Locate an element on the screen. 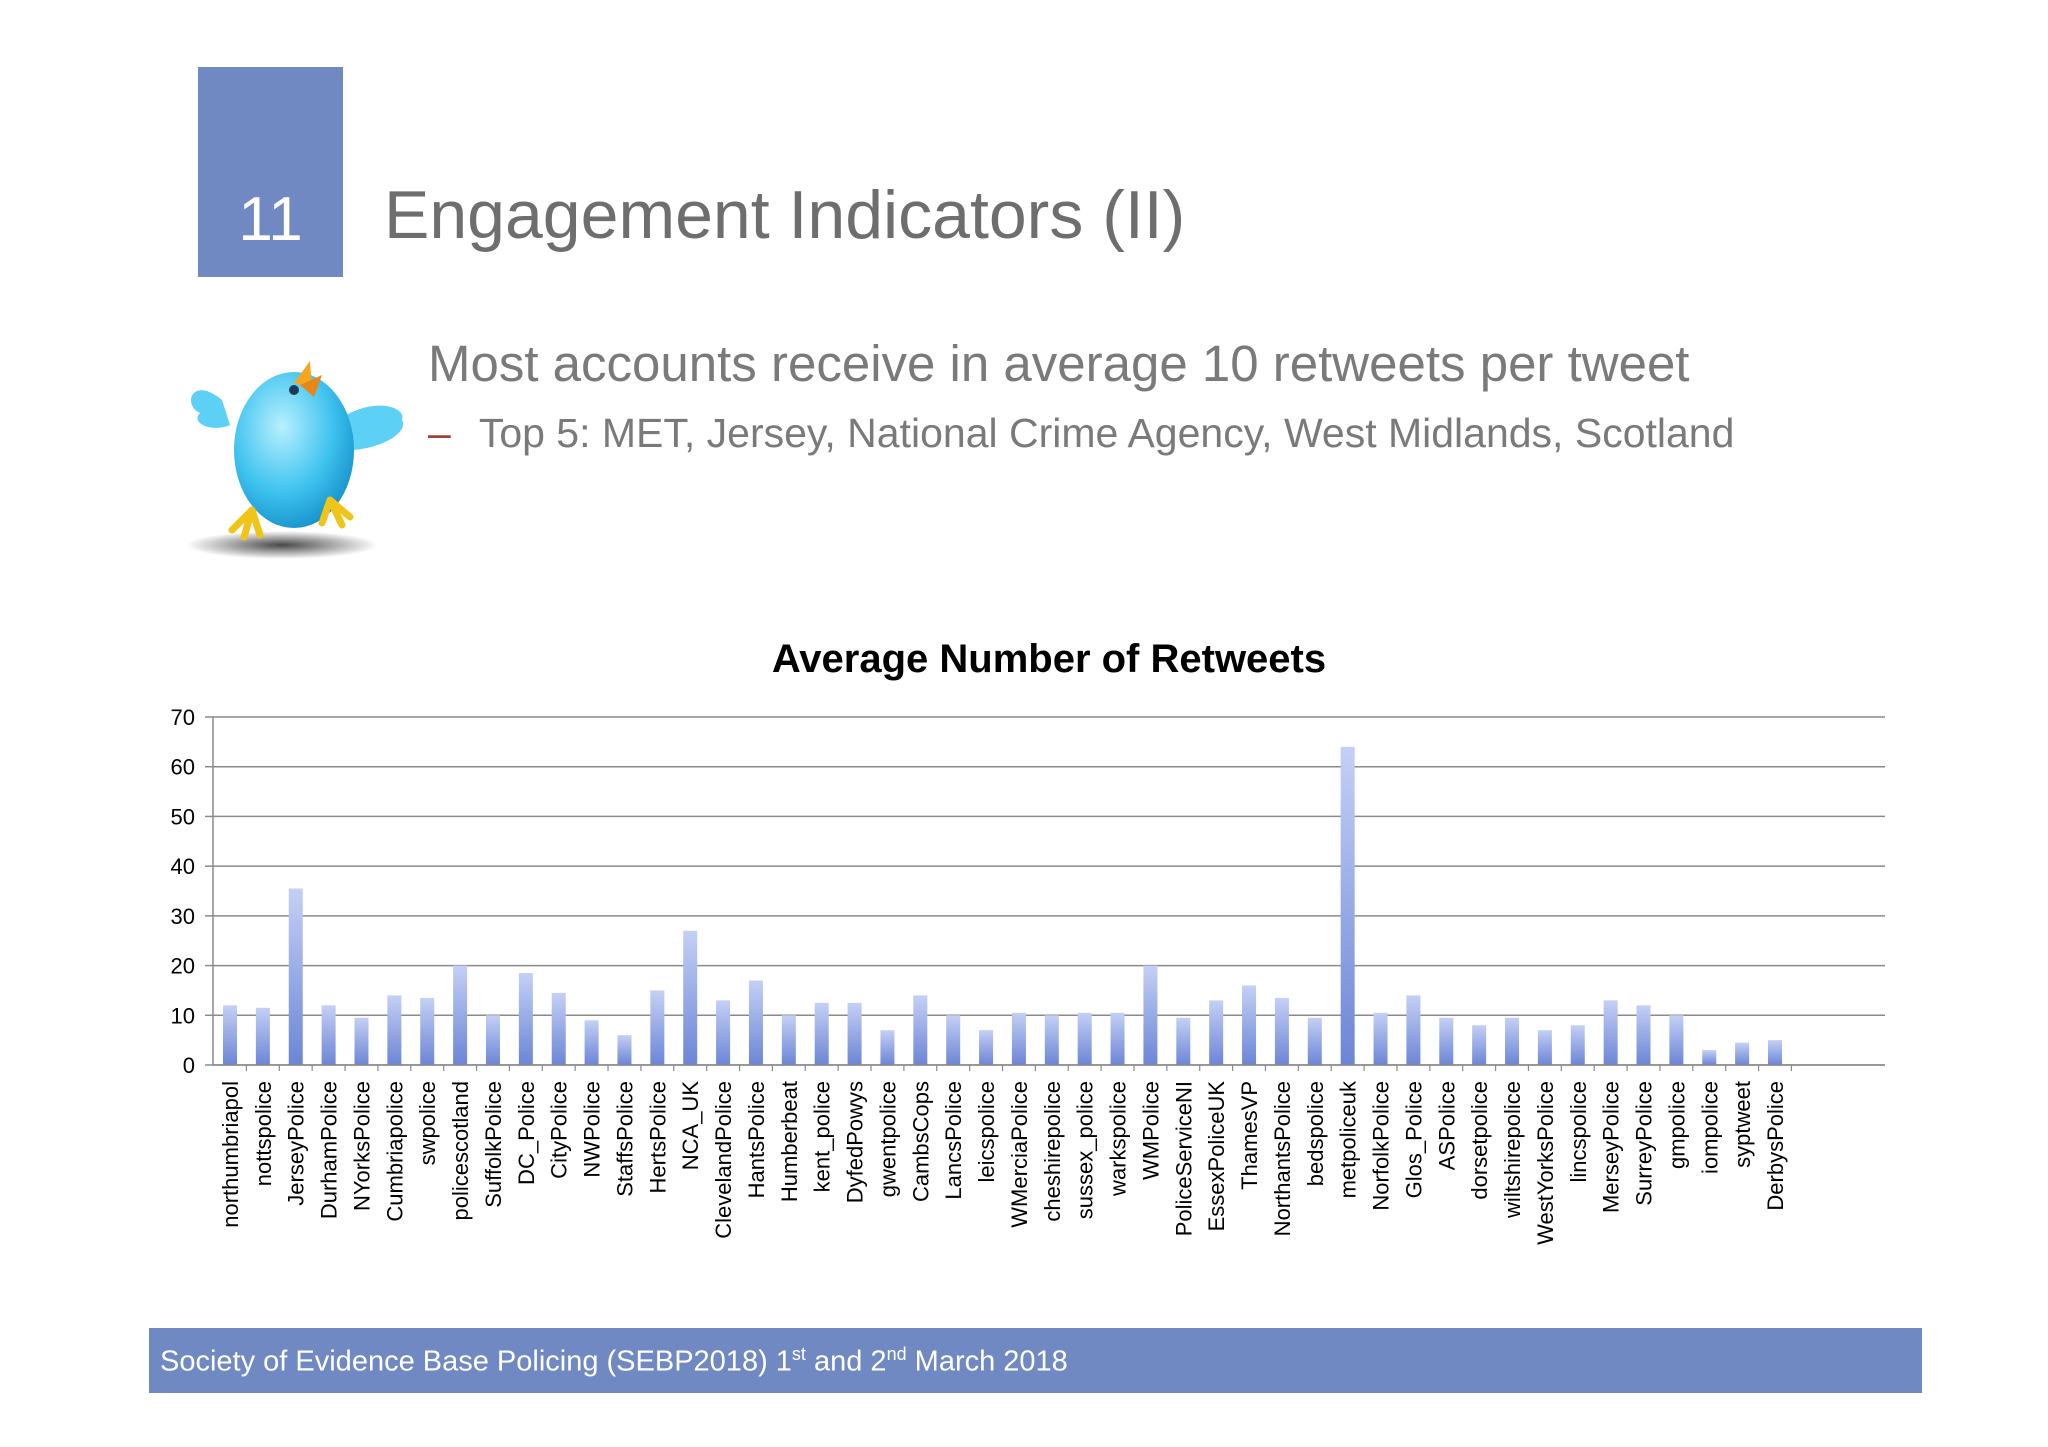 The height and width of the screenshot is (1447, 2048). x-tick-label: sussex_police is located at coordinates (1085, 1150).